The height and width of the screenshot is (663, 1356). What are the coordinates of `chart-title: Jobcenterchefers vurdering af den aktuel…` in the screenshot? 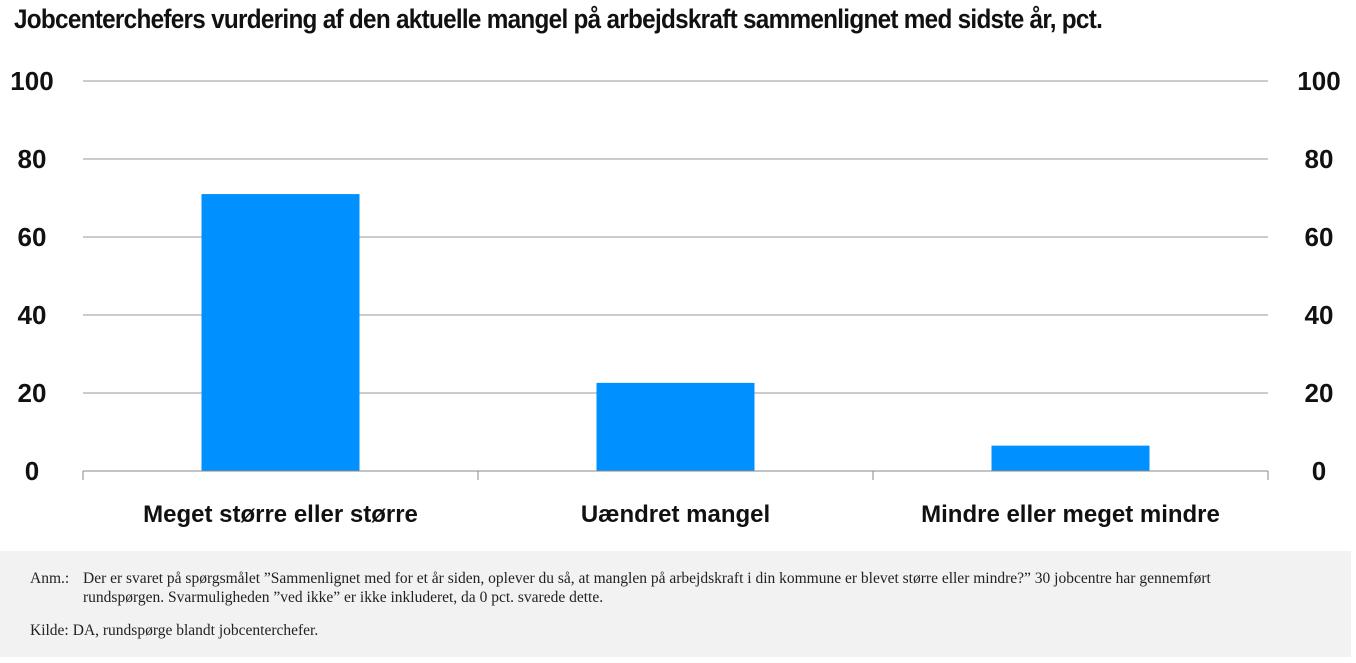 It's located at (558, 19).